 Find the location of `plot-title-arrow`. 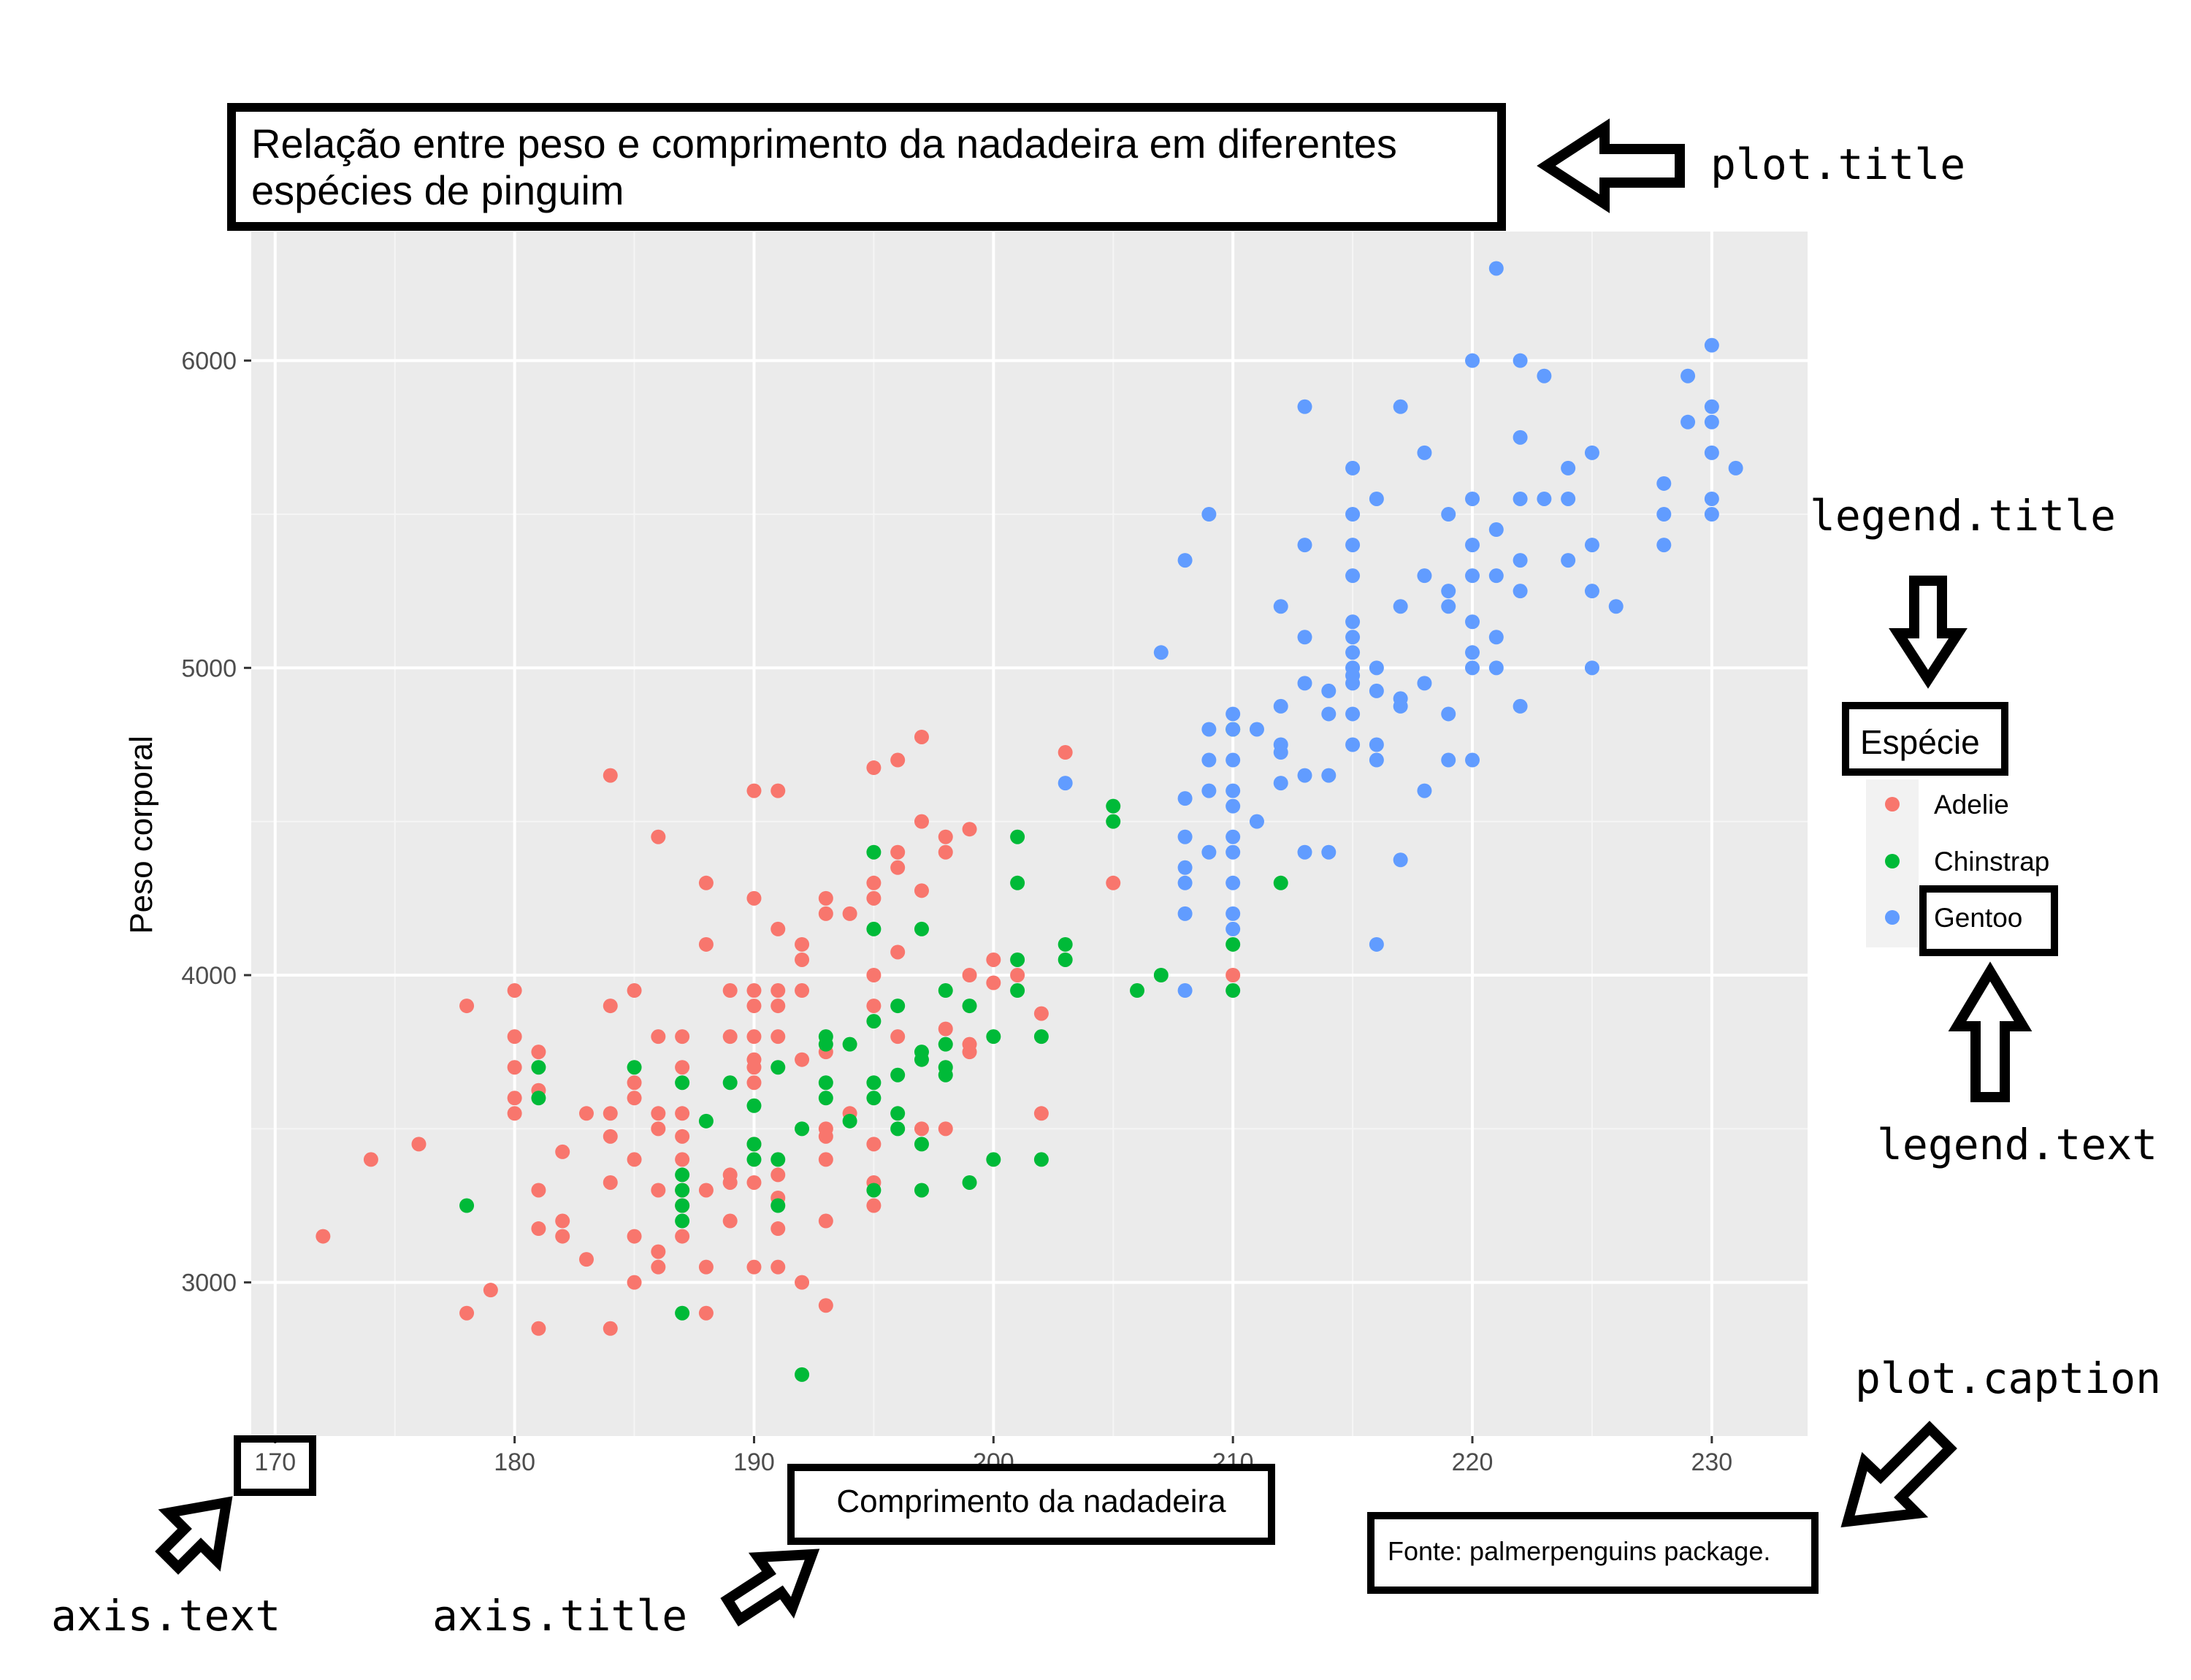

plot-title-arrow is located at coordinates (1611, 165).